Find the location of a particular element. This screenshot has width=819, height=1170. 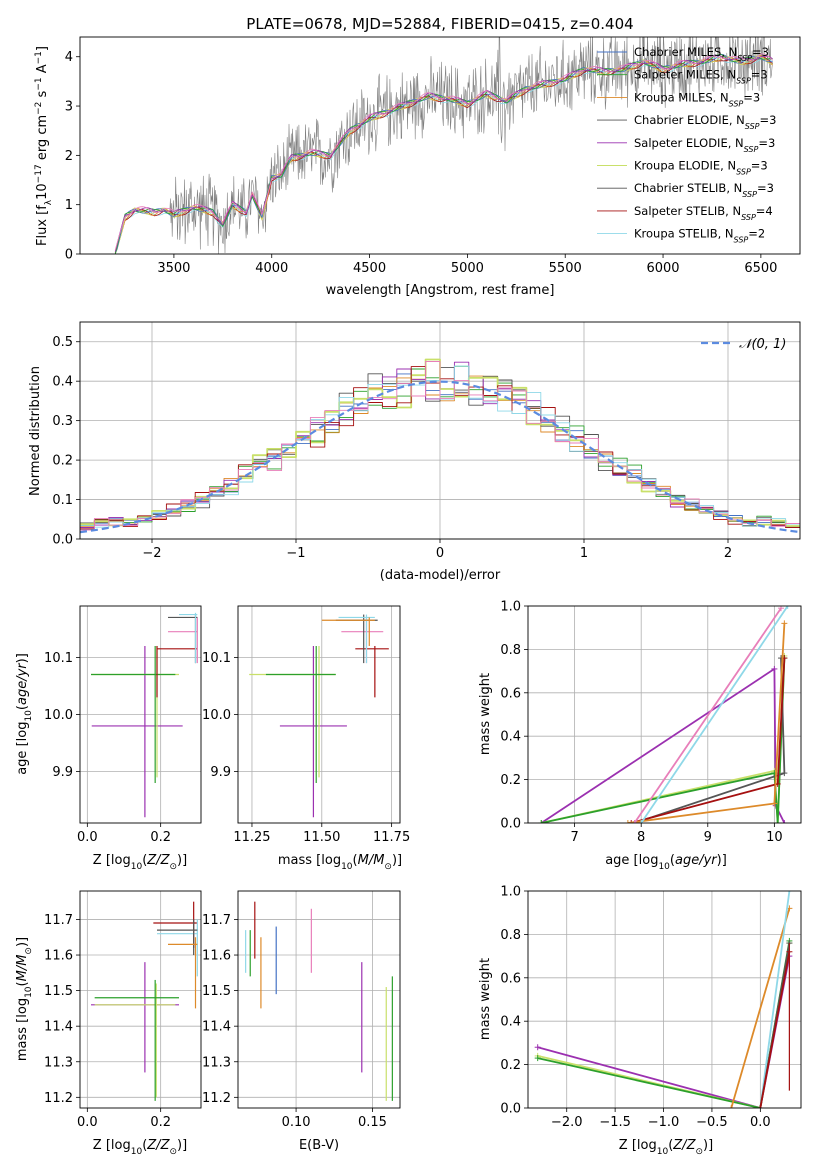

y-tick-label: 0.5 is located at coordinates (62, 342).